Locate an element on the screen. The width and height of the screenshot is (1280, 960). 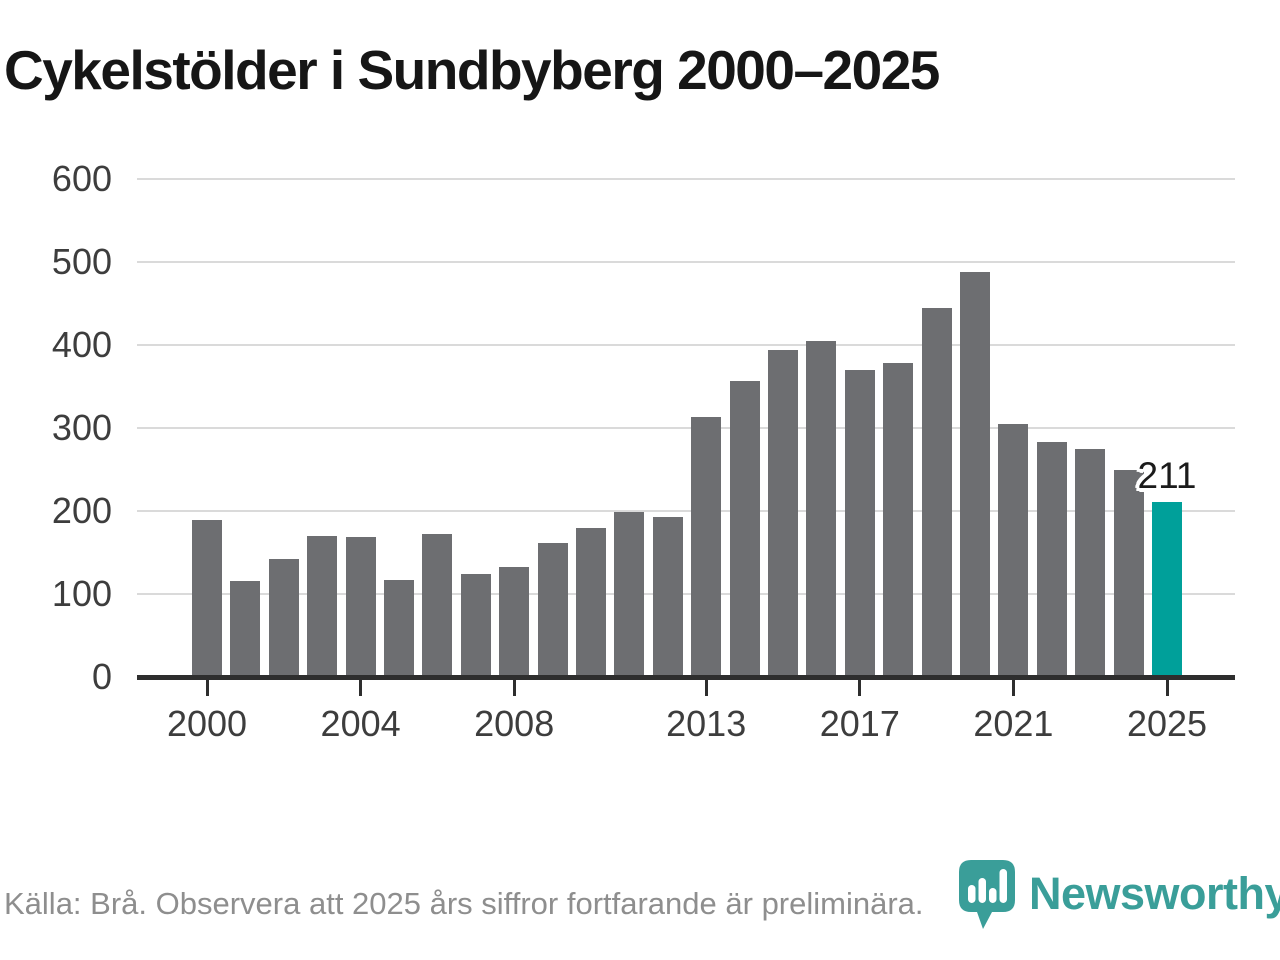
bar-2021 is located at coordinates (1013, 550).